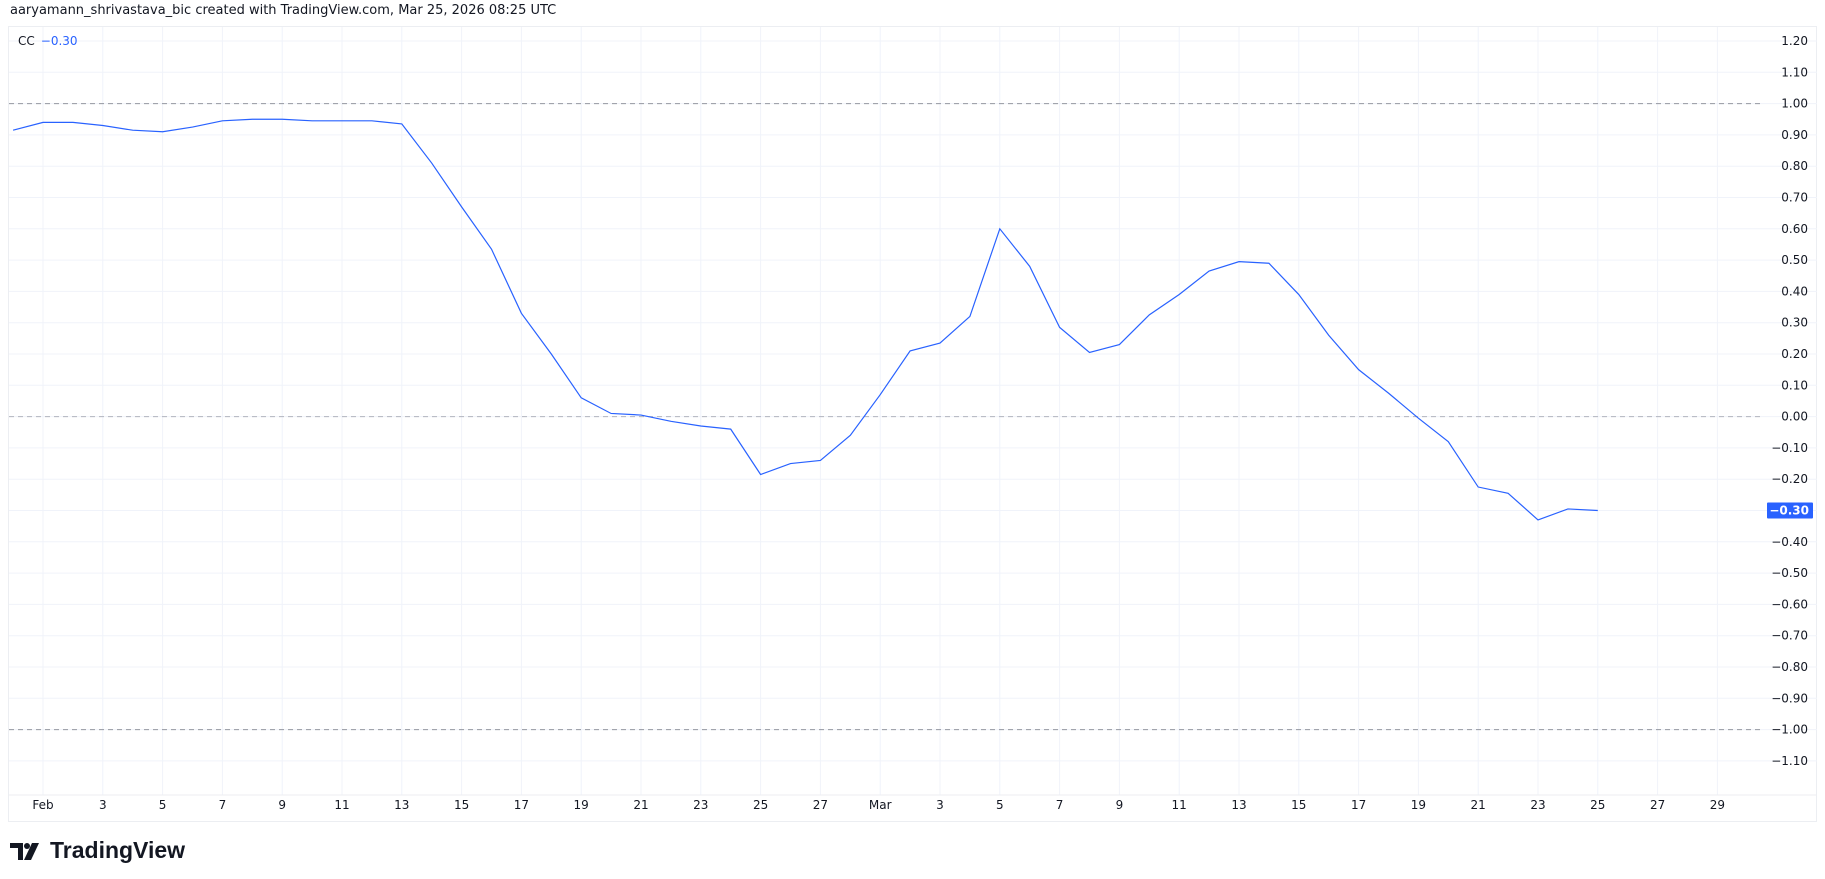 This screenshot has width=1825, height=879. Describe the element at coordinates (1794, 229) in the screenshot. I see `y-tick-label: 0.60` at that location.